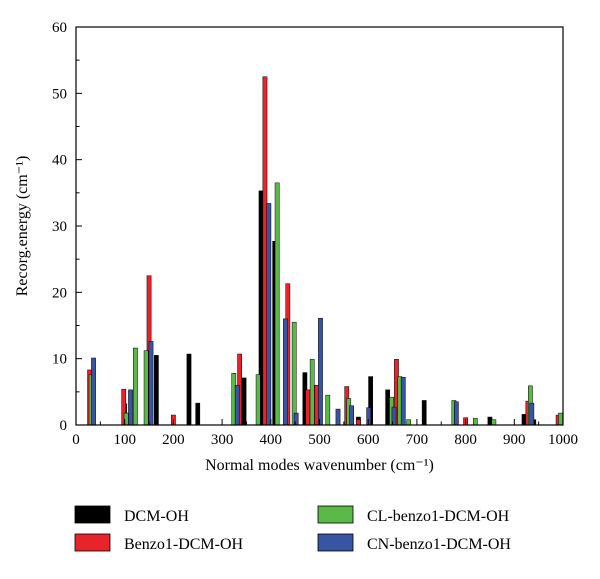 Image resolution: width=600 pixels, height=579 pixels. Describe the element at coordinates (368, 440) in the screenshot. I see `x-tick-label-600: 600` at that location.